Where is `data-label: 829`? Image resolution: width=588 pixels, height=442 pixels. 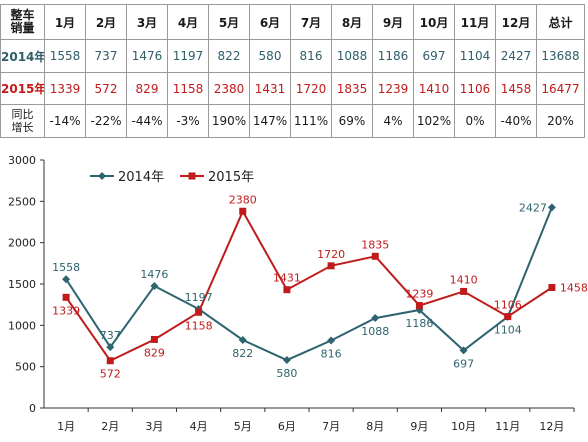 data-label: 829 is located at coordinates (154, 352).